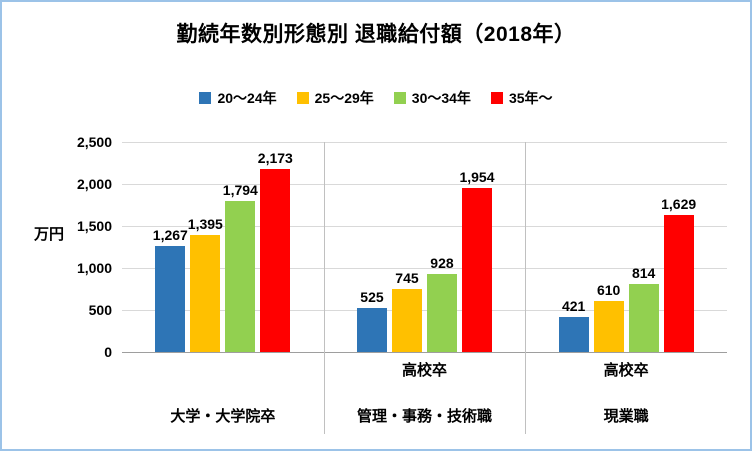  Describe the element at coordinates (49, 234) in the screenshot. I see `y-axis-unit-label: 万円` at that location.